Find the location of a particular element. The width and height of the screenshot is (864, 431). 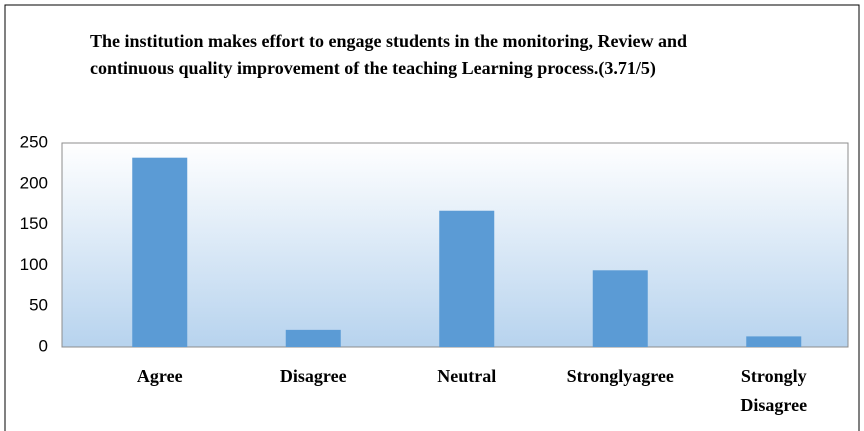

y-tick-label: 0 is located at coordinates (43, 345).